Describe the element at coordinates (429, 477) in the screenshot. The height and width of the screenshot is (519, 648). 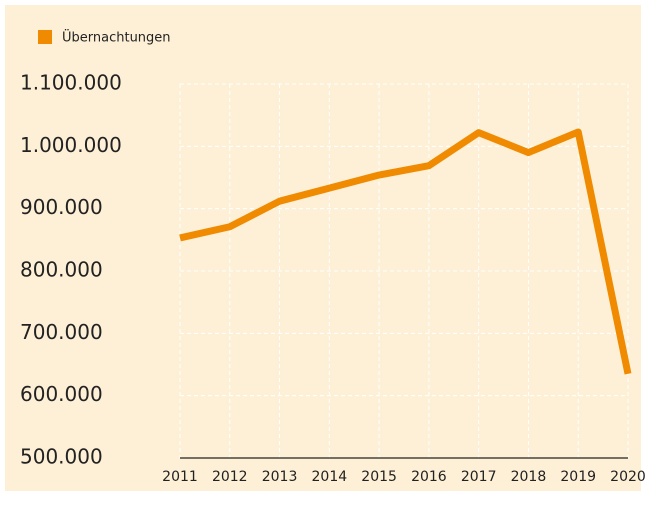
I see `x-tick-label: 2016` at that location.